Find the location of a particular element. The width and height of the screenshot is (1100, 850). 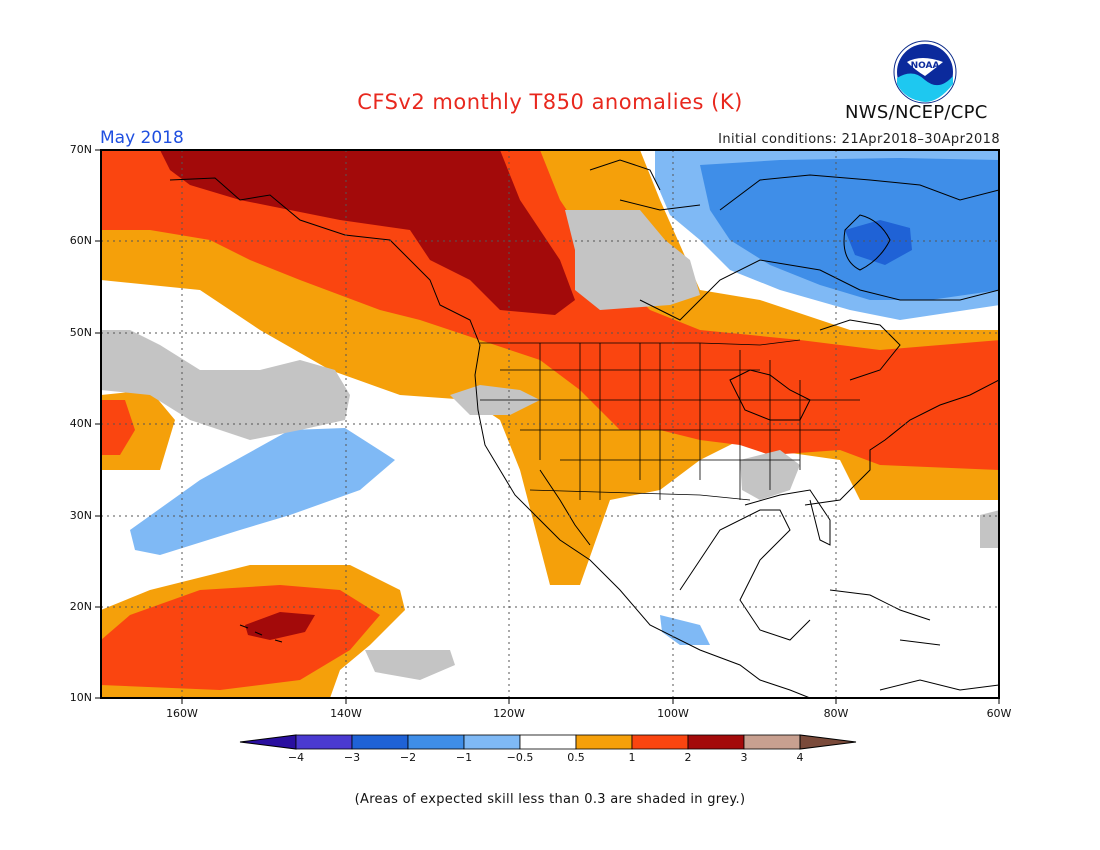

chart-title: CFSv2 monthly T850 anomalies (K) is located at coordinates (550, 102).